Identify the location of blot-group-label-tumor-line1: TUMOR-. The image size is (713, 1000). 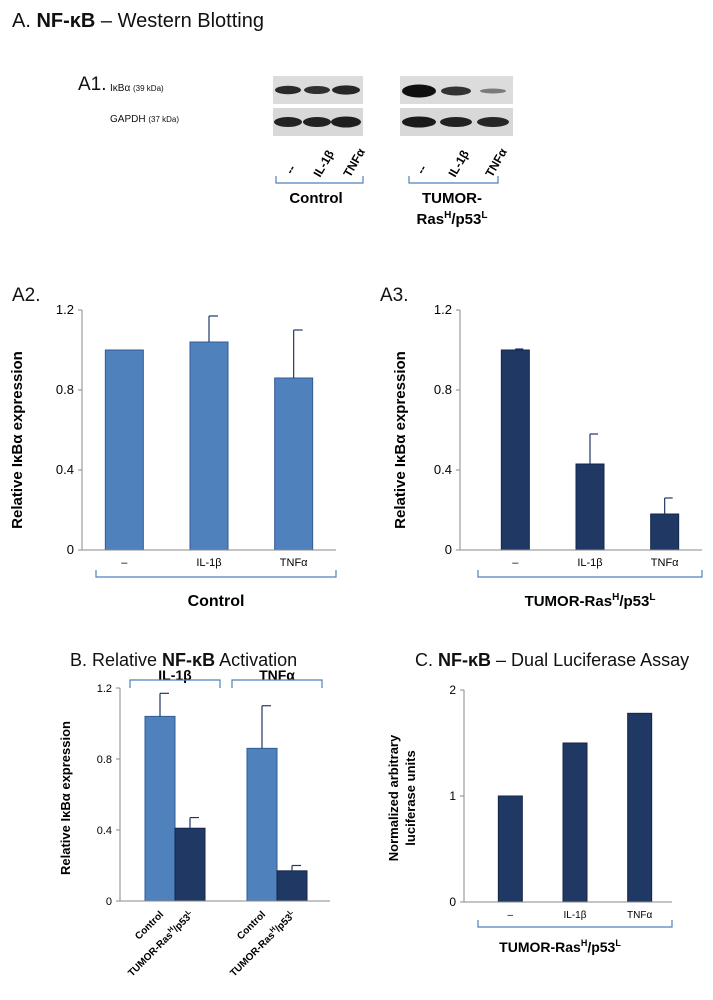
(452, 198).